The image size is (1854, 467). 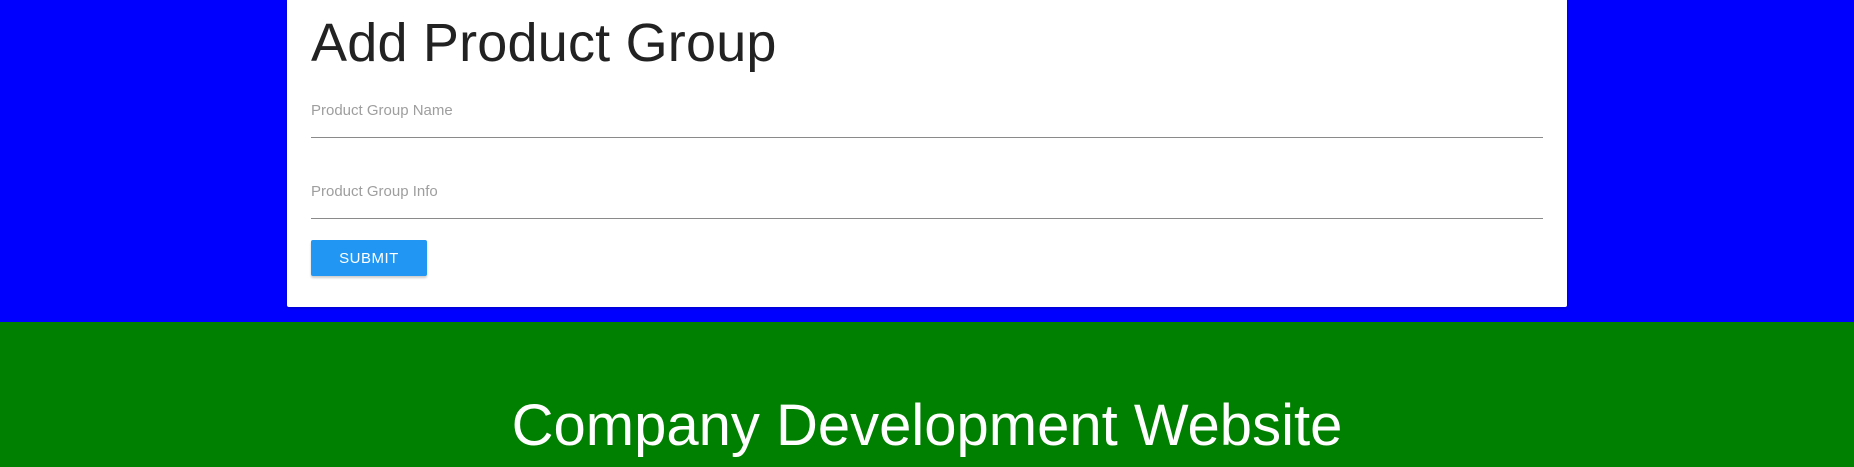 What do you see at coordinates (927, 425) in the screenshot?
I see `footer-title: Company Development Website` at bounding box center [927, 425].